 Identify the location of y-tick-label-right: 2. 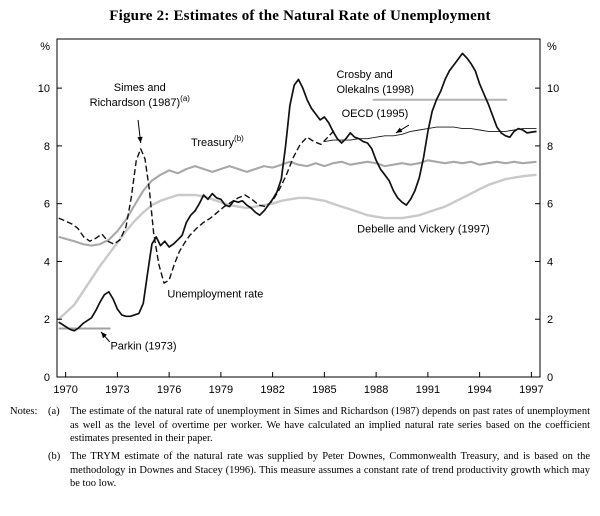
(550, 320).